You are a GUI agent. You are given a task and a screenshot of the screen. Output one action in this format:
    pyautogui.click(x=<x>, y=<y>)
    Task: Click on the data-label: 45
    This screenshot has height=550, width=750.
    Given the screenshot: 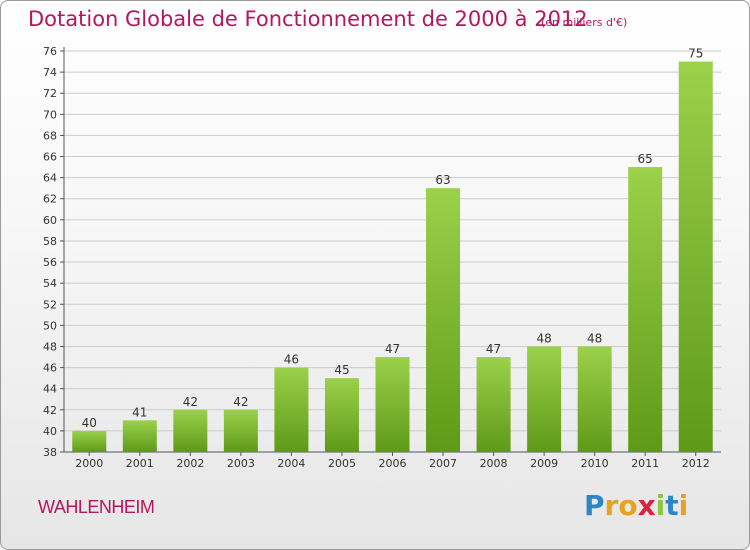 What is the action you would take?
    pyautogui.click(x=341, y=370)
    